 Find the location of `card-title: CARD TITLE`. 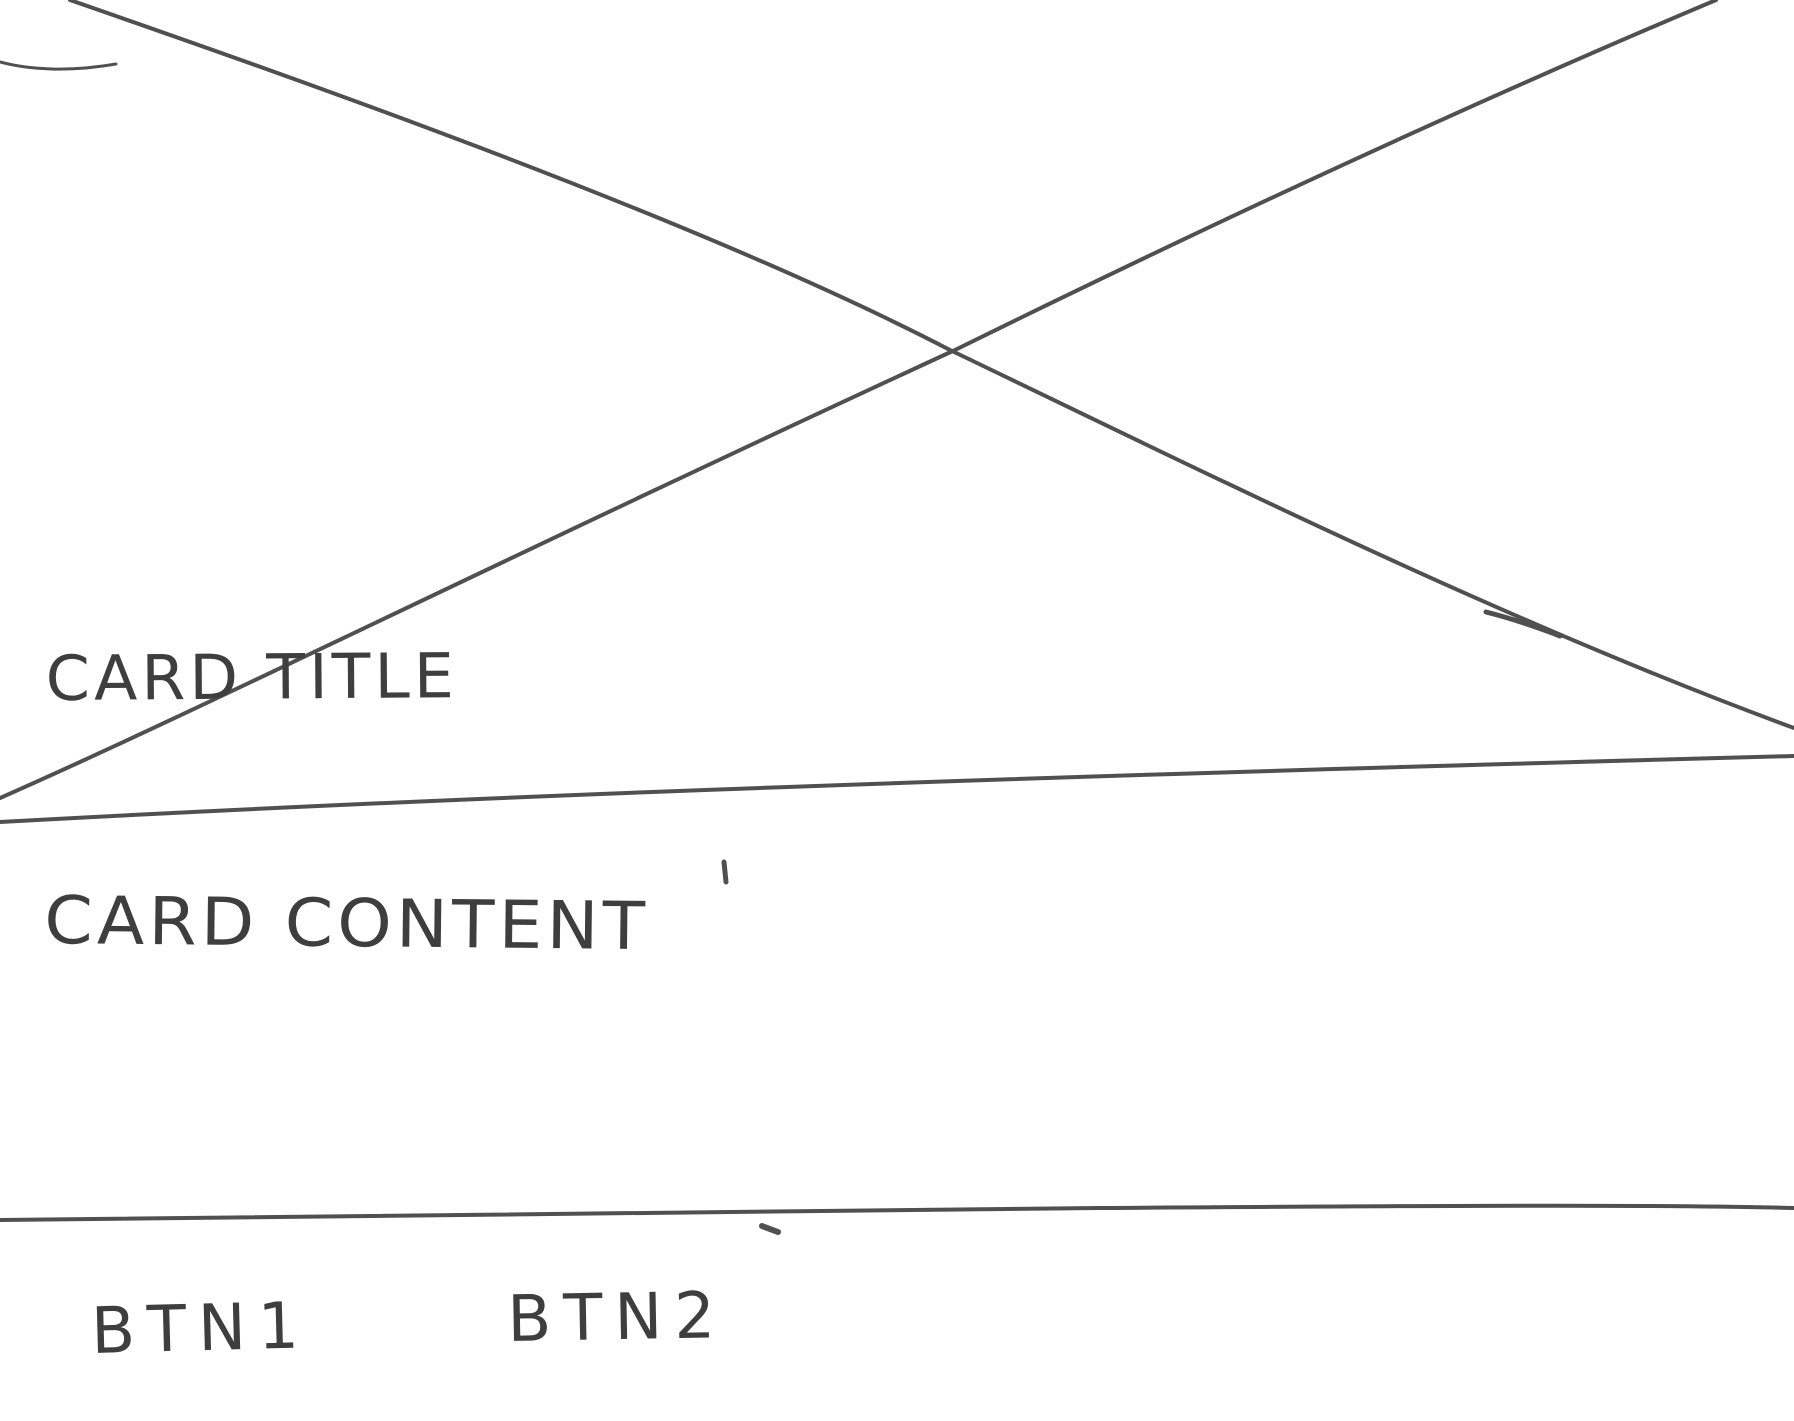

card-title: CARD TITLE is located at coordinates (252, 677).